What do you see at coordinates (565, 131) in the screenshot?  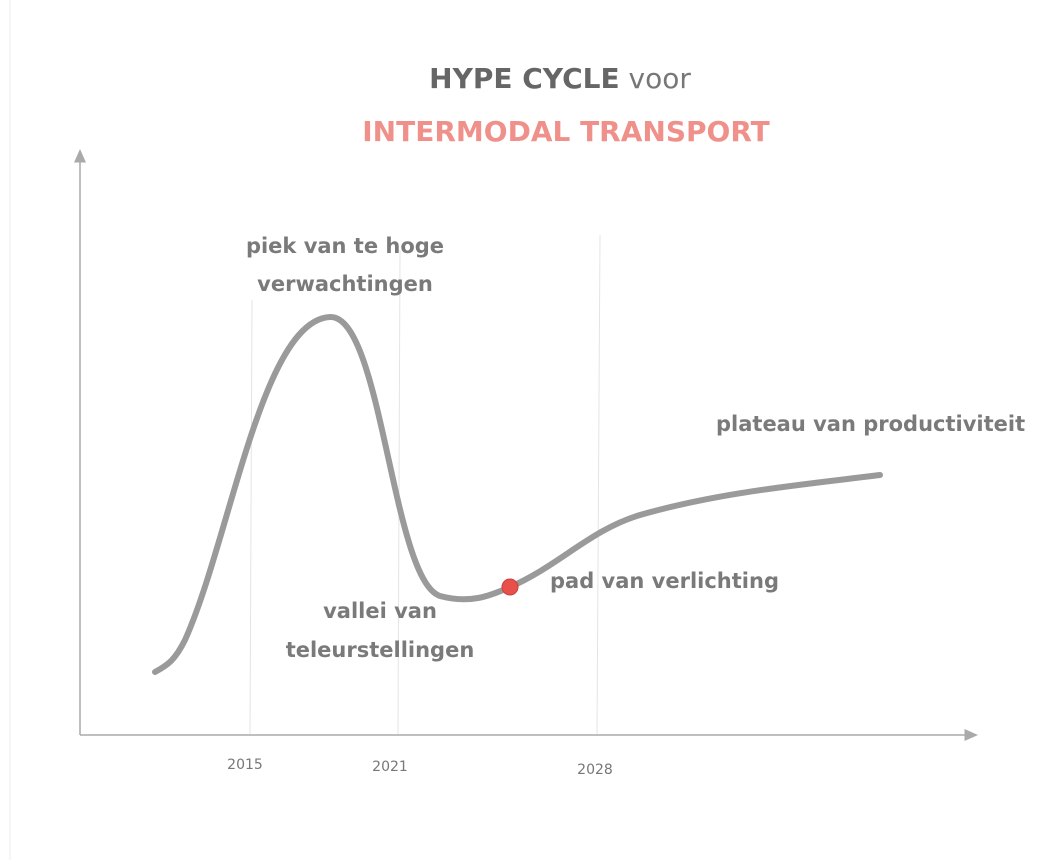 I see `subtitle: INTERMODAL TRANSPORT` at bounding box center [565, 131].